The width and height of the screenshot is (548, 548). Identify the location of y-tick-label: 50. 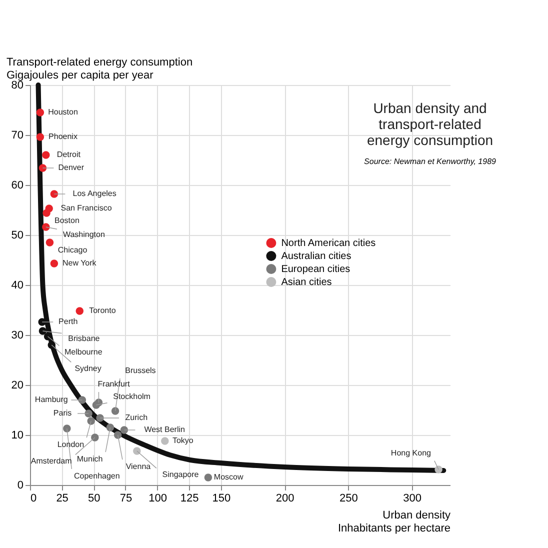
(17, 236).